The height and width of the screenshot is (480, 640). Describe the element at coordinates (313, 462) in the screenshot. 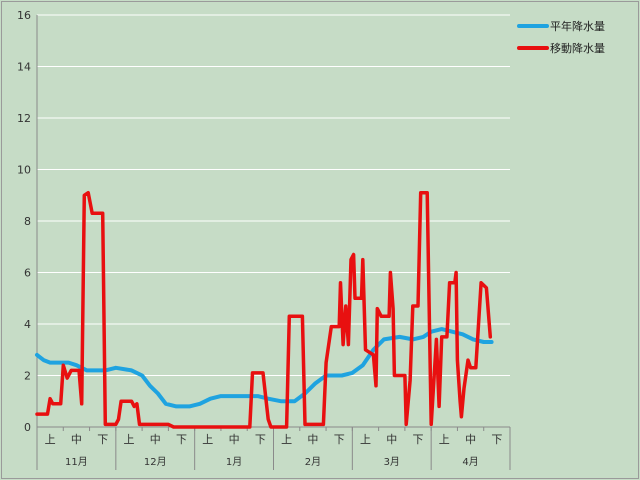

I see `month-label: 2月` at that location.